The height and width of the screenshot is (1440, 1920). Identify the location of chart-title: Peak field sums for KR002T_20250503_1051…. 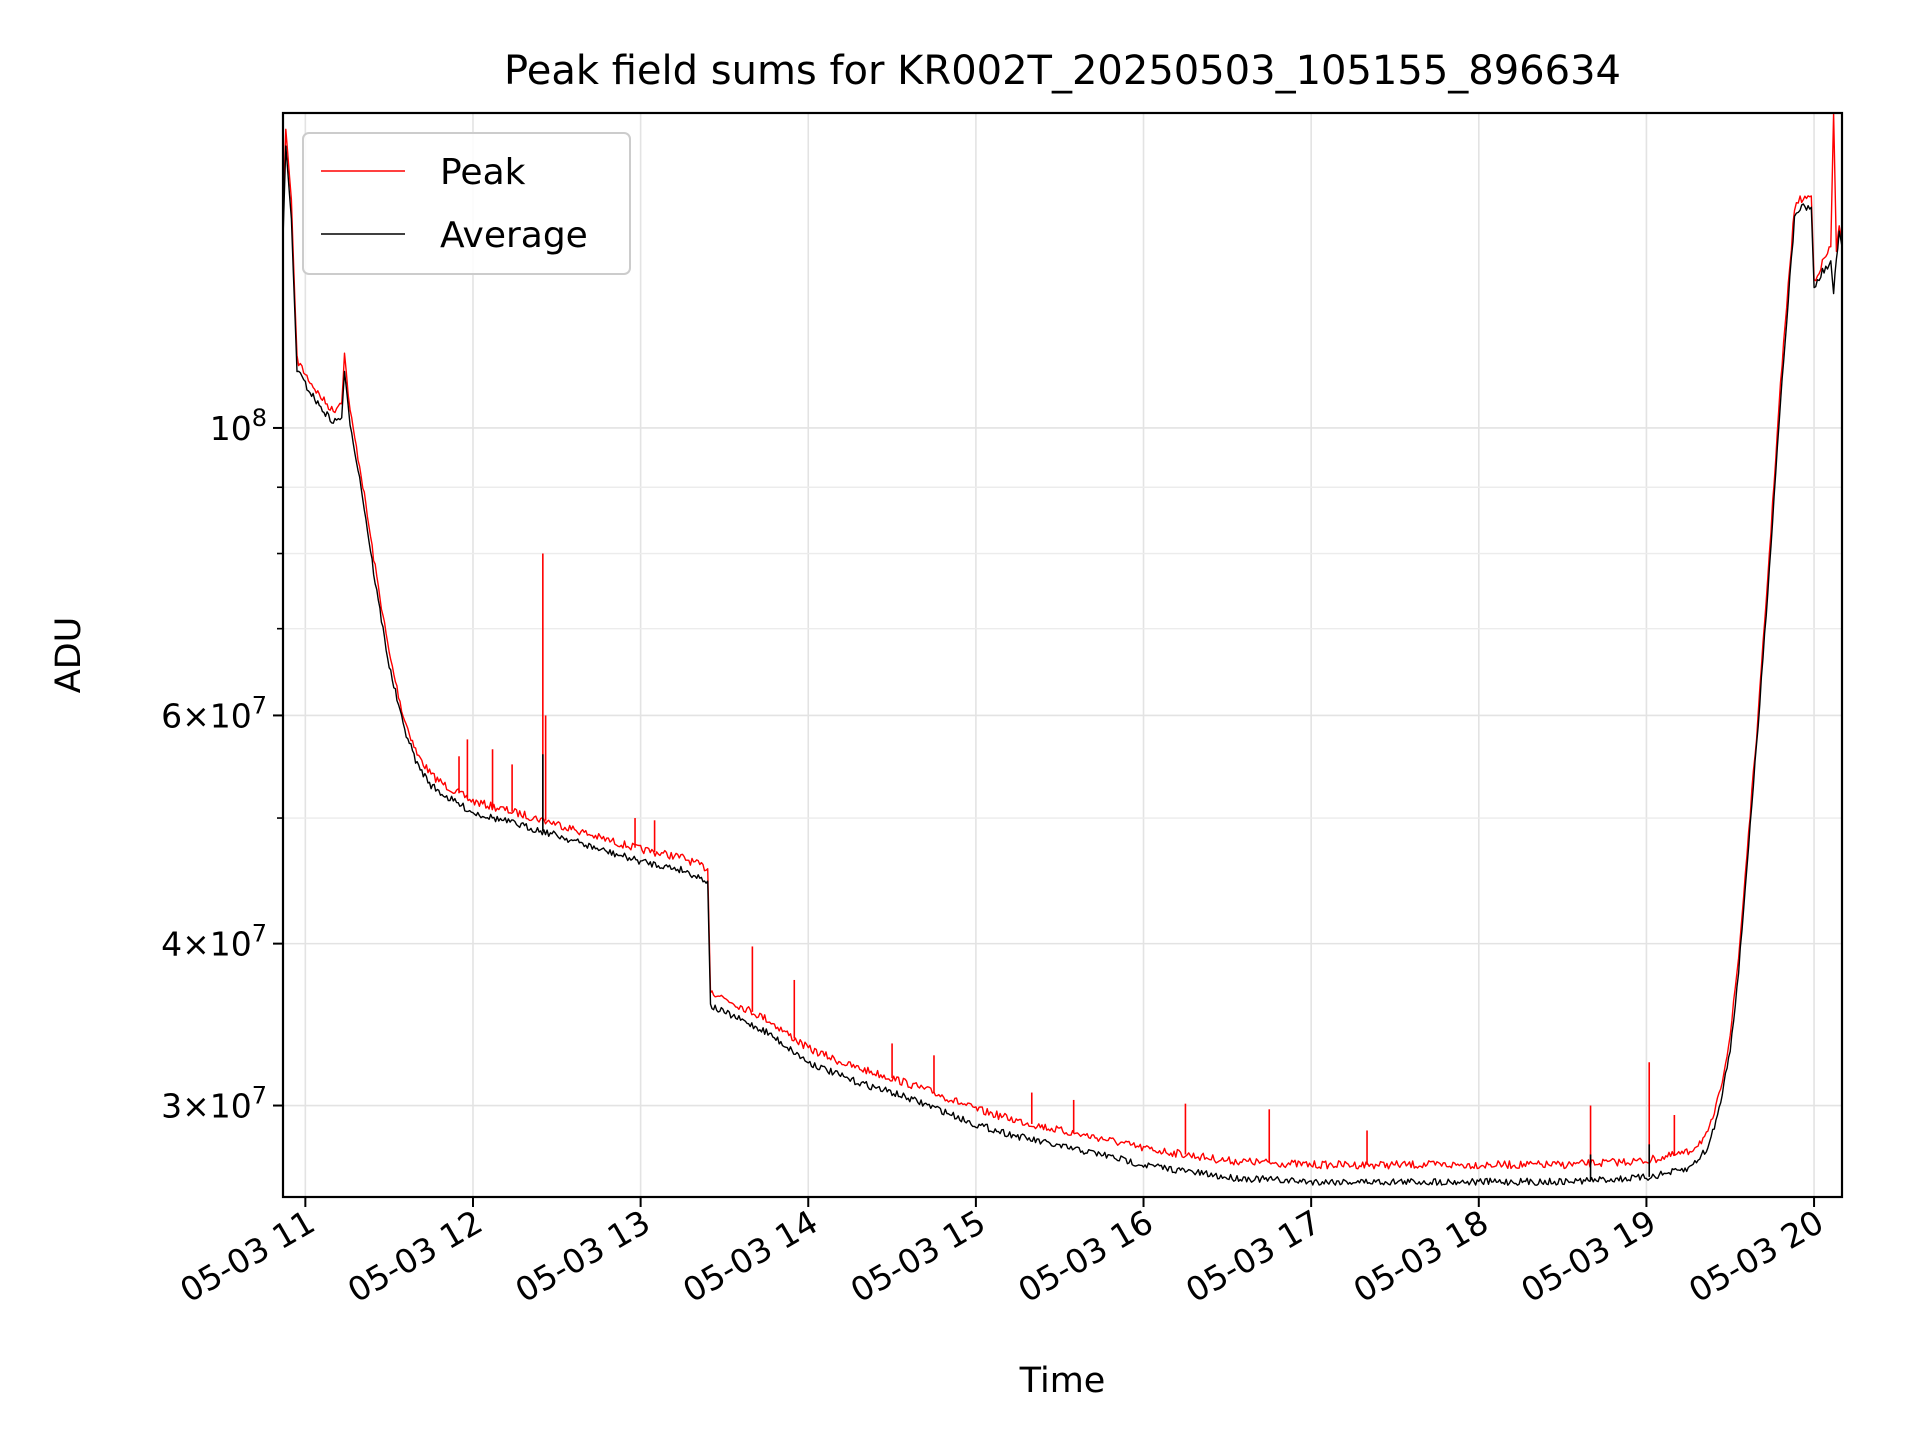
(1062, 71).